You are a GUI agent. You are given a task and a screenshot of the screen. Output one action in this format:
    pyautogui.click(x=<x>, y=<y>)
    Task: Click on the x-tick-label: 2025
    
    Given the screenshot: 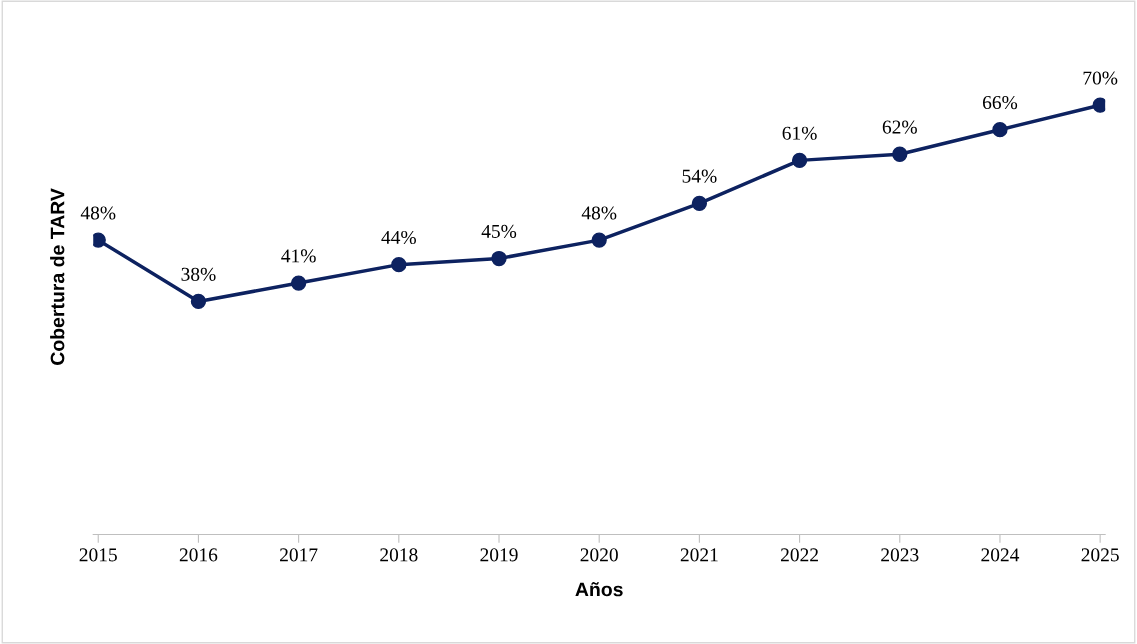 What is the action you would take?
    pyautogui.click(x=1100, y=555)
    